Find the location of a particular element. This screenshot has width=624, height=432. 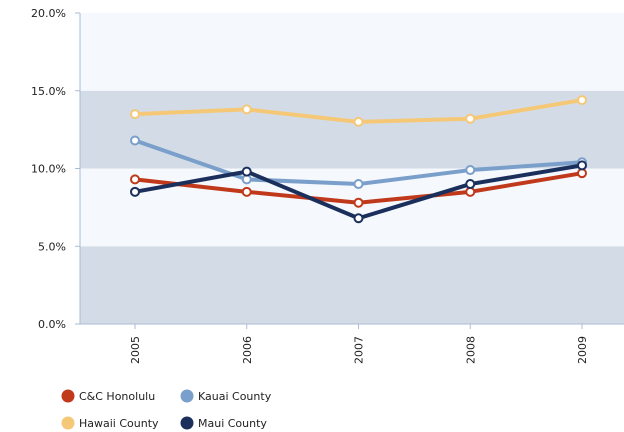

y-tick-label: 5.0% is located at coordinates (52, 246).